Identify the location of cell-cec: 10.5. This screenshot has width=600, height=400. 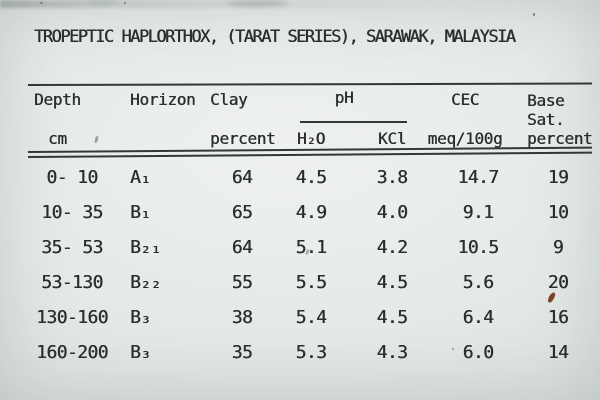
(478, 247).